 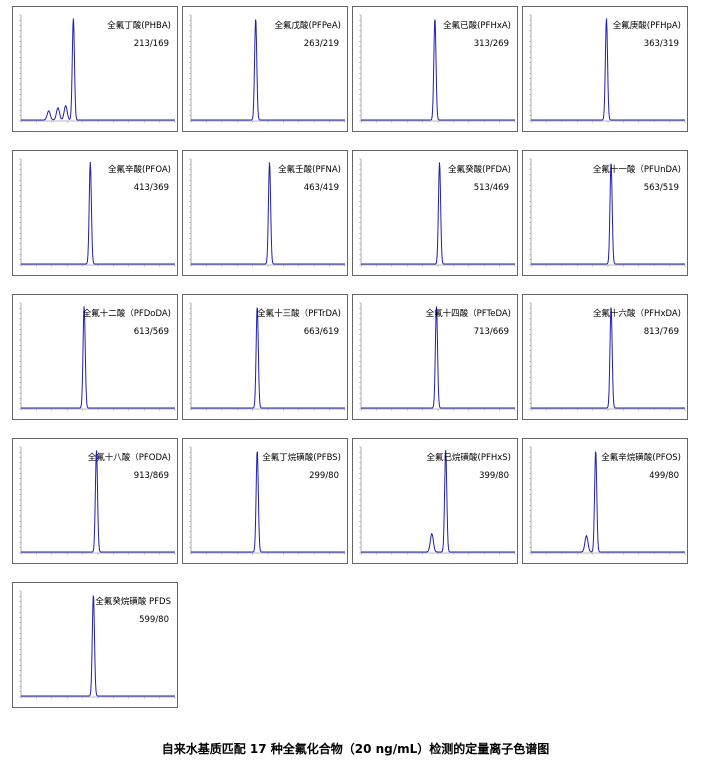 What do you see at coordinates (129, 458) in the screenshot?
I see `compound-label: 全氟十八酸（PFODA)` at bounding box center [129, 458].